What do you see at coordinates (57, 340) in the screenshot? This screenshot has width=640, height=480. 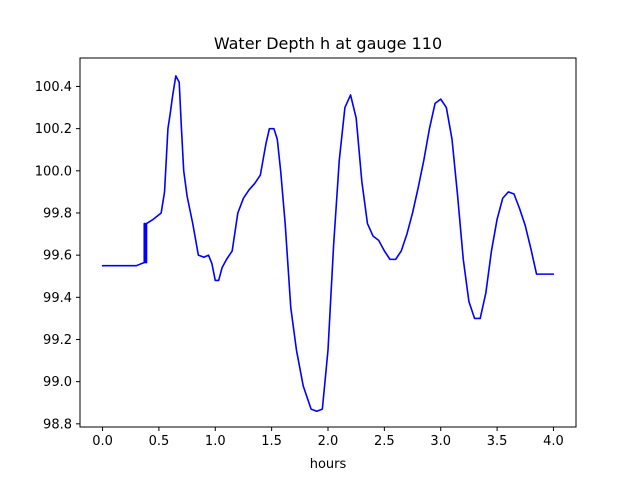 I see `y-tick-label: 99.2` at bounding box center [57, 340].